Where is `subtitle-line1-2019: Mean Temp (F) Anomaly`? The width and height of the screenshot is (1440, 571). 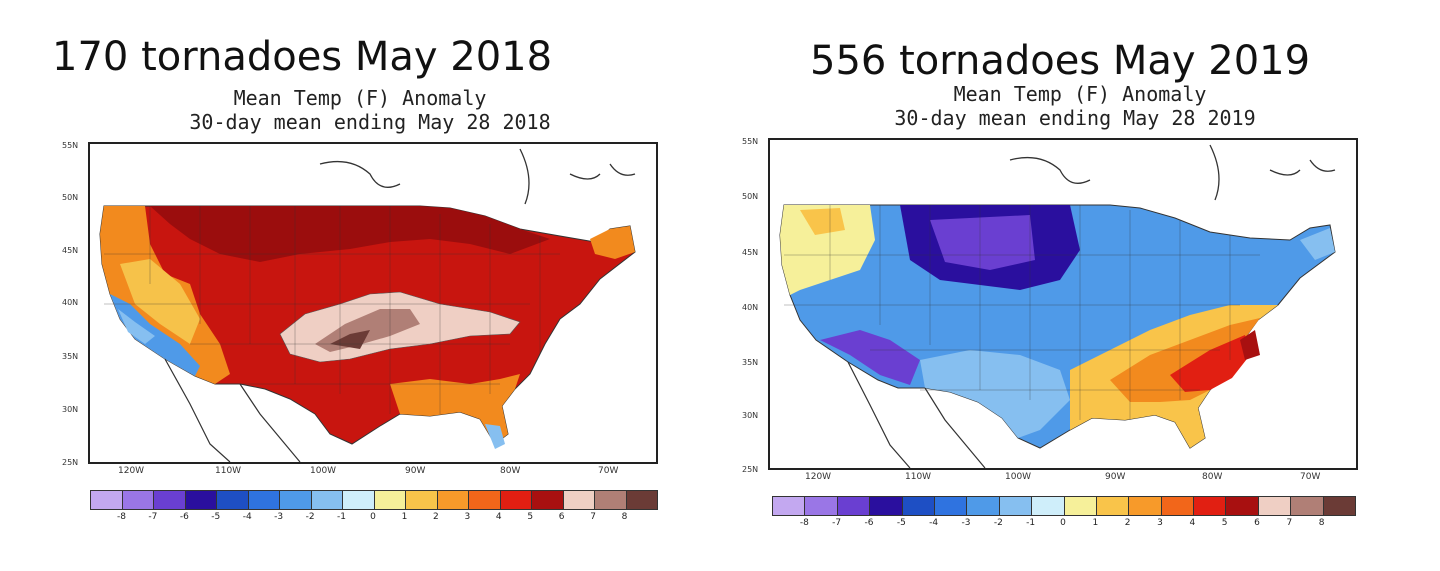 subtitle-line1-2019: Mean Temp (F) Anomaly is located at coordinates (1080, 94).